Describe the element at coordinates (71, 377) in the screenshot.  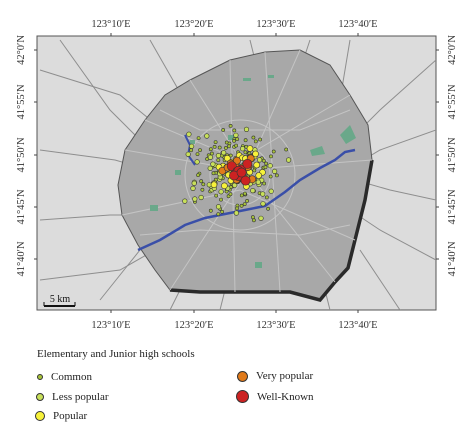
I see `legend-label-common: Common` at that location.